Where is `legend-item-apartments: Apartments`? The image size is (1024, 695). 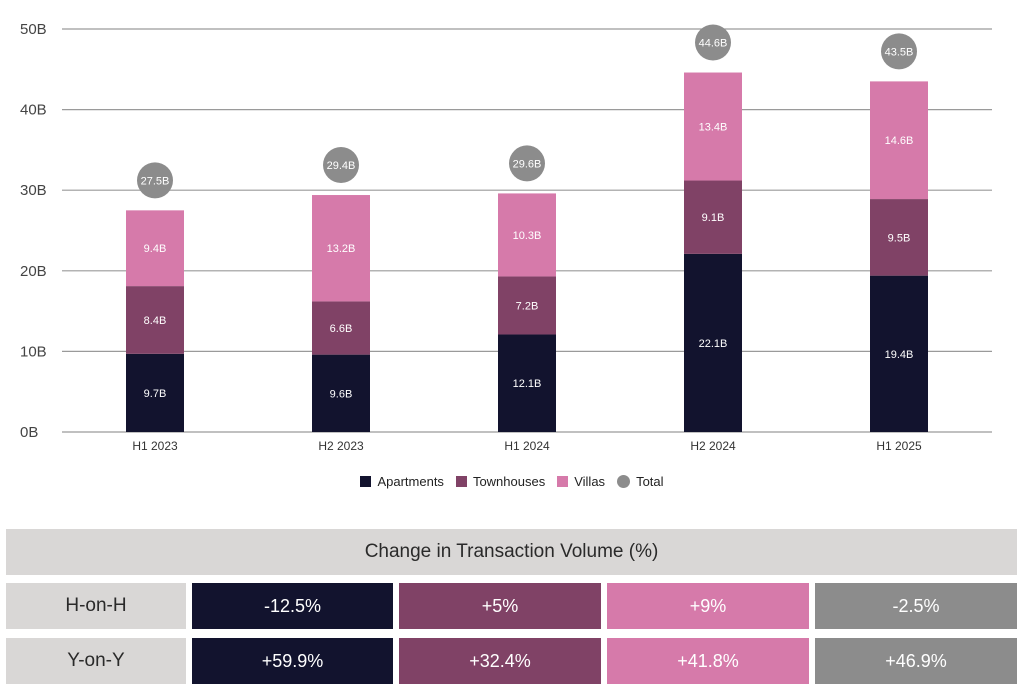
legend-item-apartments: Apartments is located at coordinates (402, 481).